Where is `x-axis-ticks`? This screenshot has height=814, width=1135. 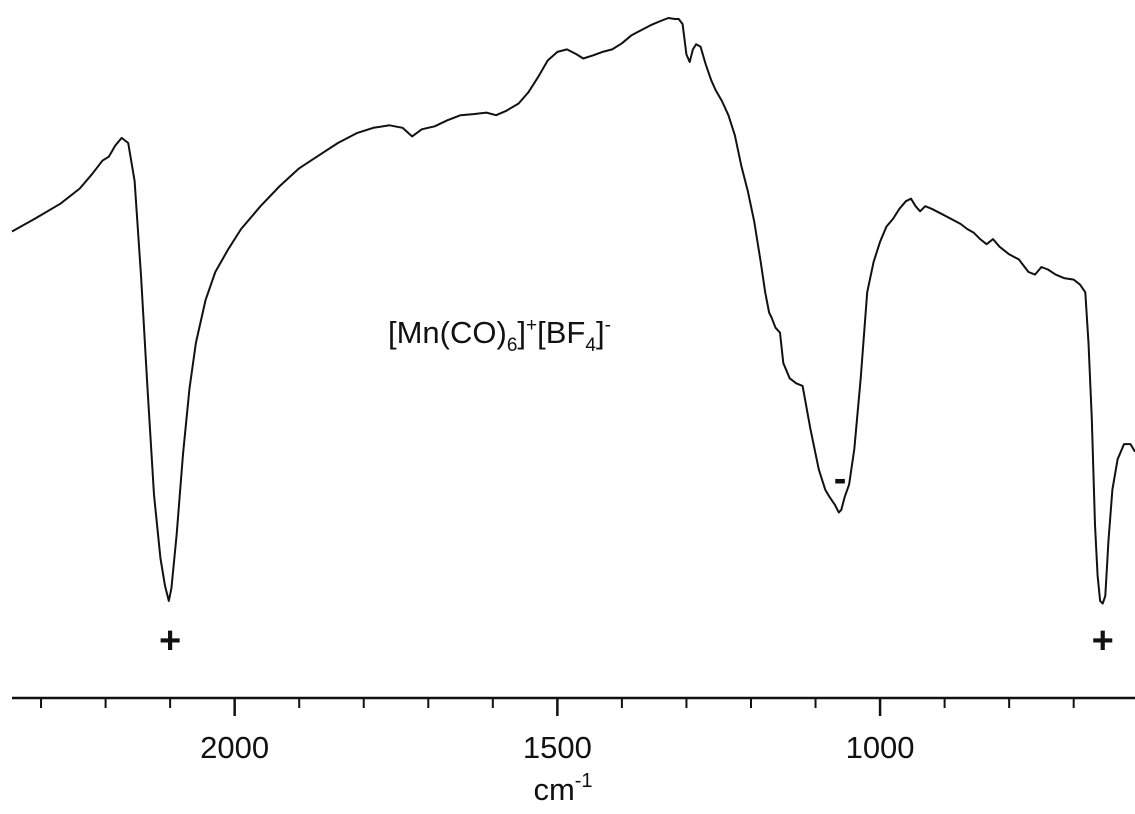
x-axis-ticks is located at coordinates (557, 707).